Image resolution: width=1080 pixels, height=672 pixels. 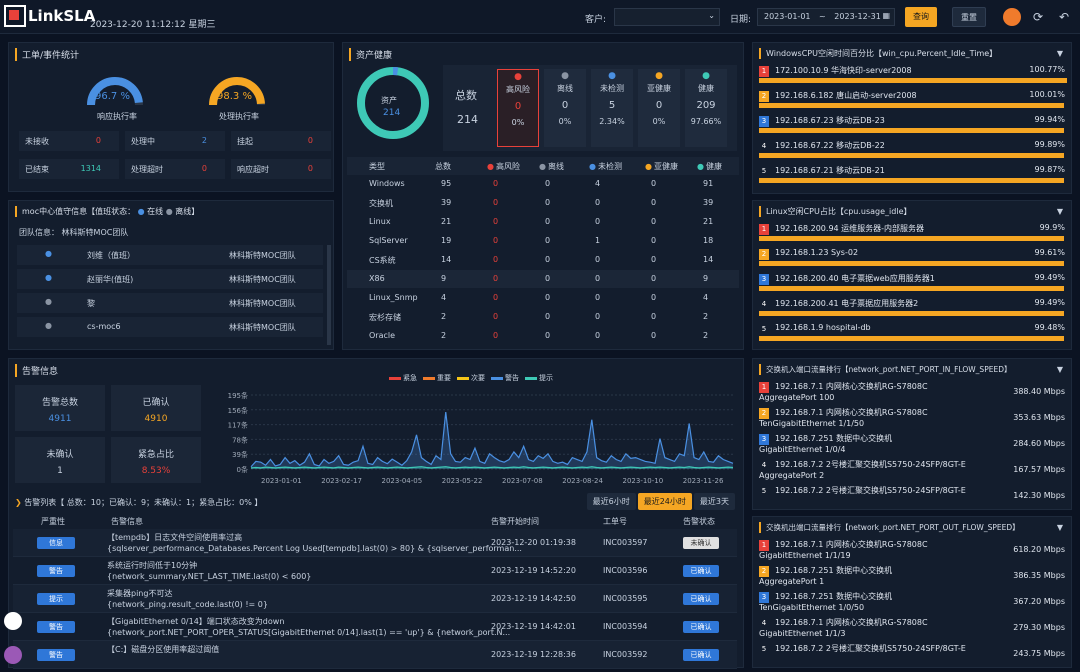 I want to click on status-badge: 未确认, so click(x=701, y=543).